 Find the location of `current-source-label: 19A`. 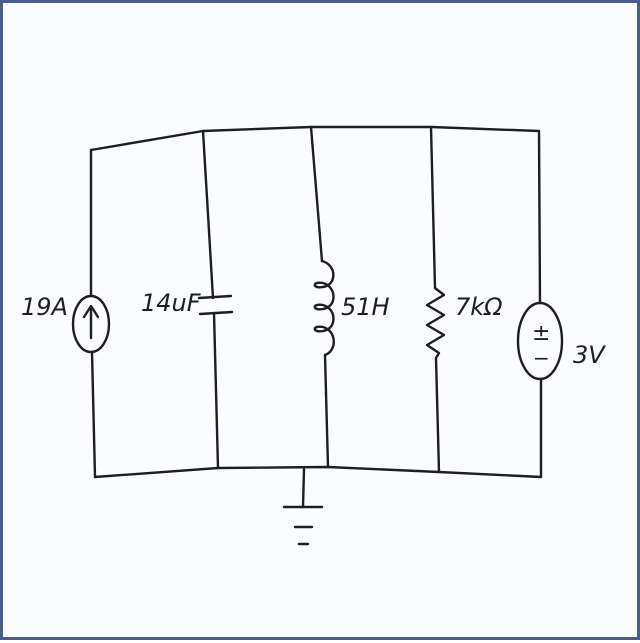

current-source-label: 19A is located at coordinates (44, 307).